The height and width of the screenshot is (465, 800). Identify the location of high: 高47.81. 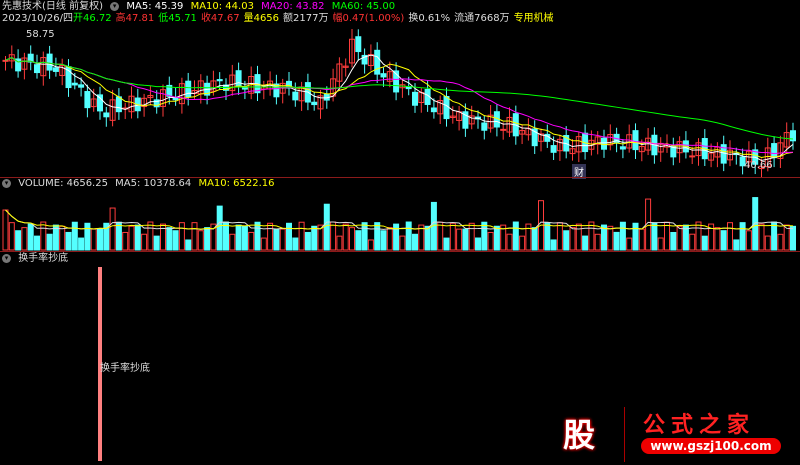
(135, 18).